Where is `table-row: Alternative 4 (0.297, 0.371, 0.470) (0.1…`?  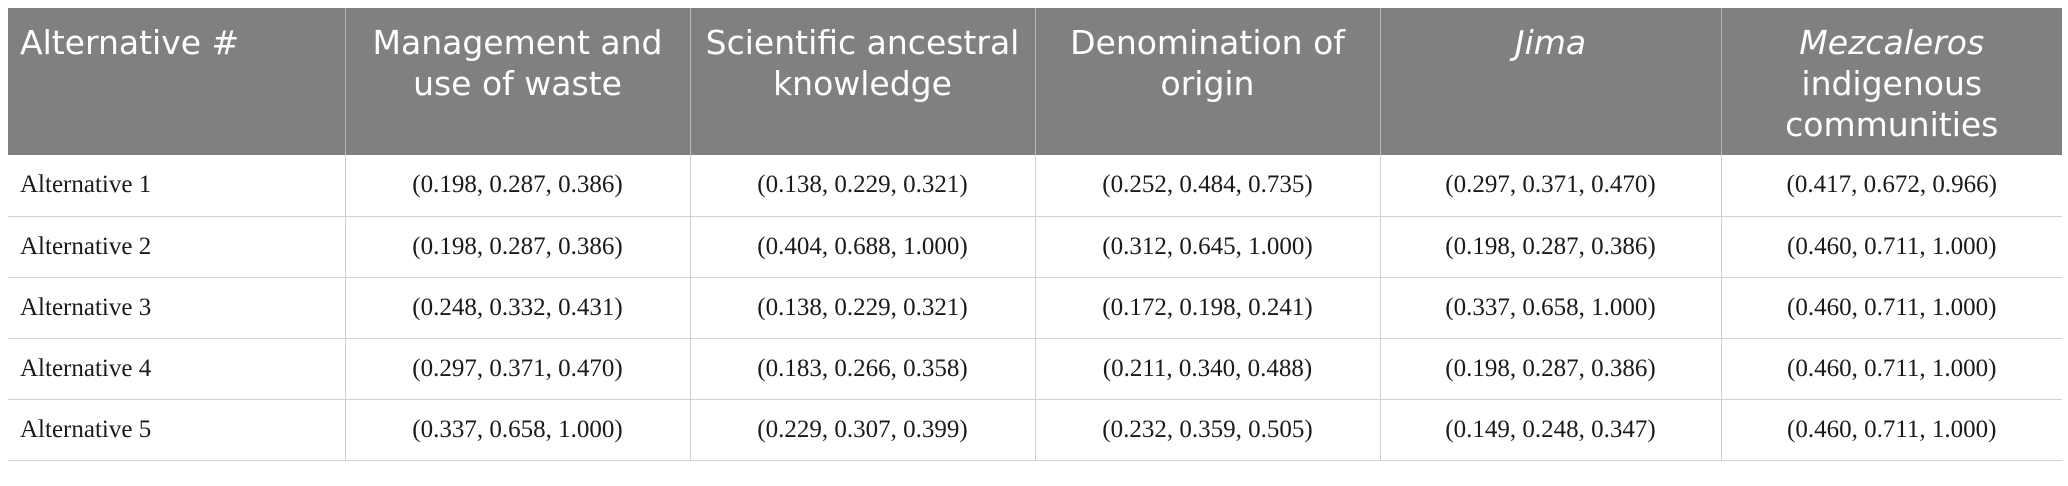
table-row: Alternative 4 (0.297, 0.371, 0.470) (0.1… is located at coordinates (1035, 369).